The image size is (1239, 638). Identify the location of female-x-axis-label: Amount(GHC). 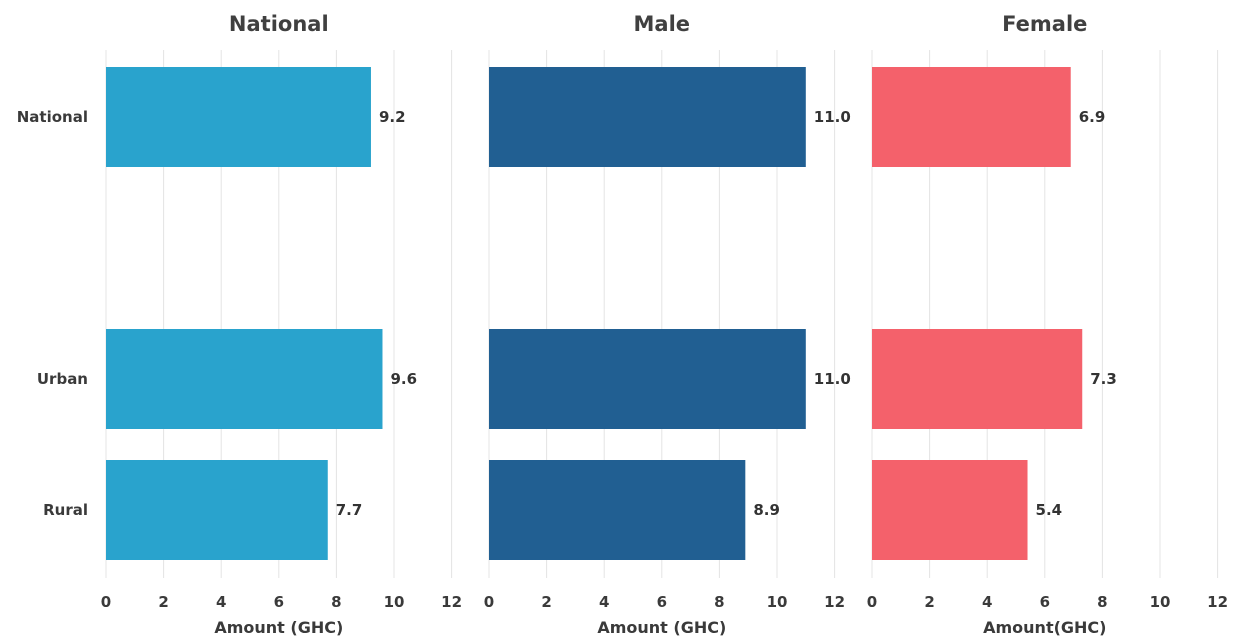
(1044, 627).